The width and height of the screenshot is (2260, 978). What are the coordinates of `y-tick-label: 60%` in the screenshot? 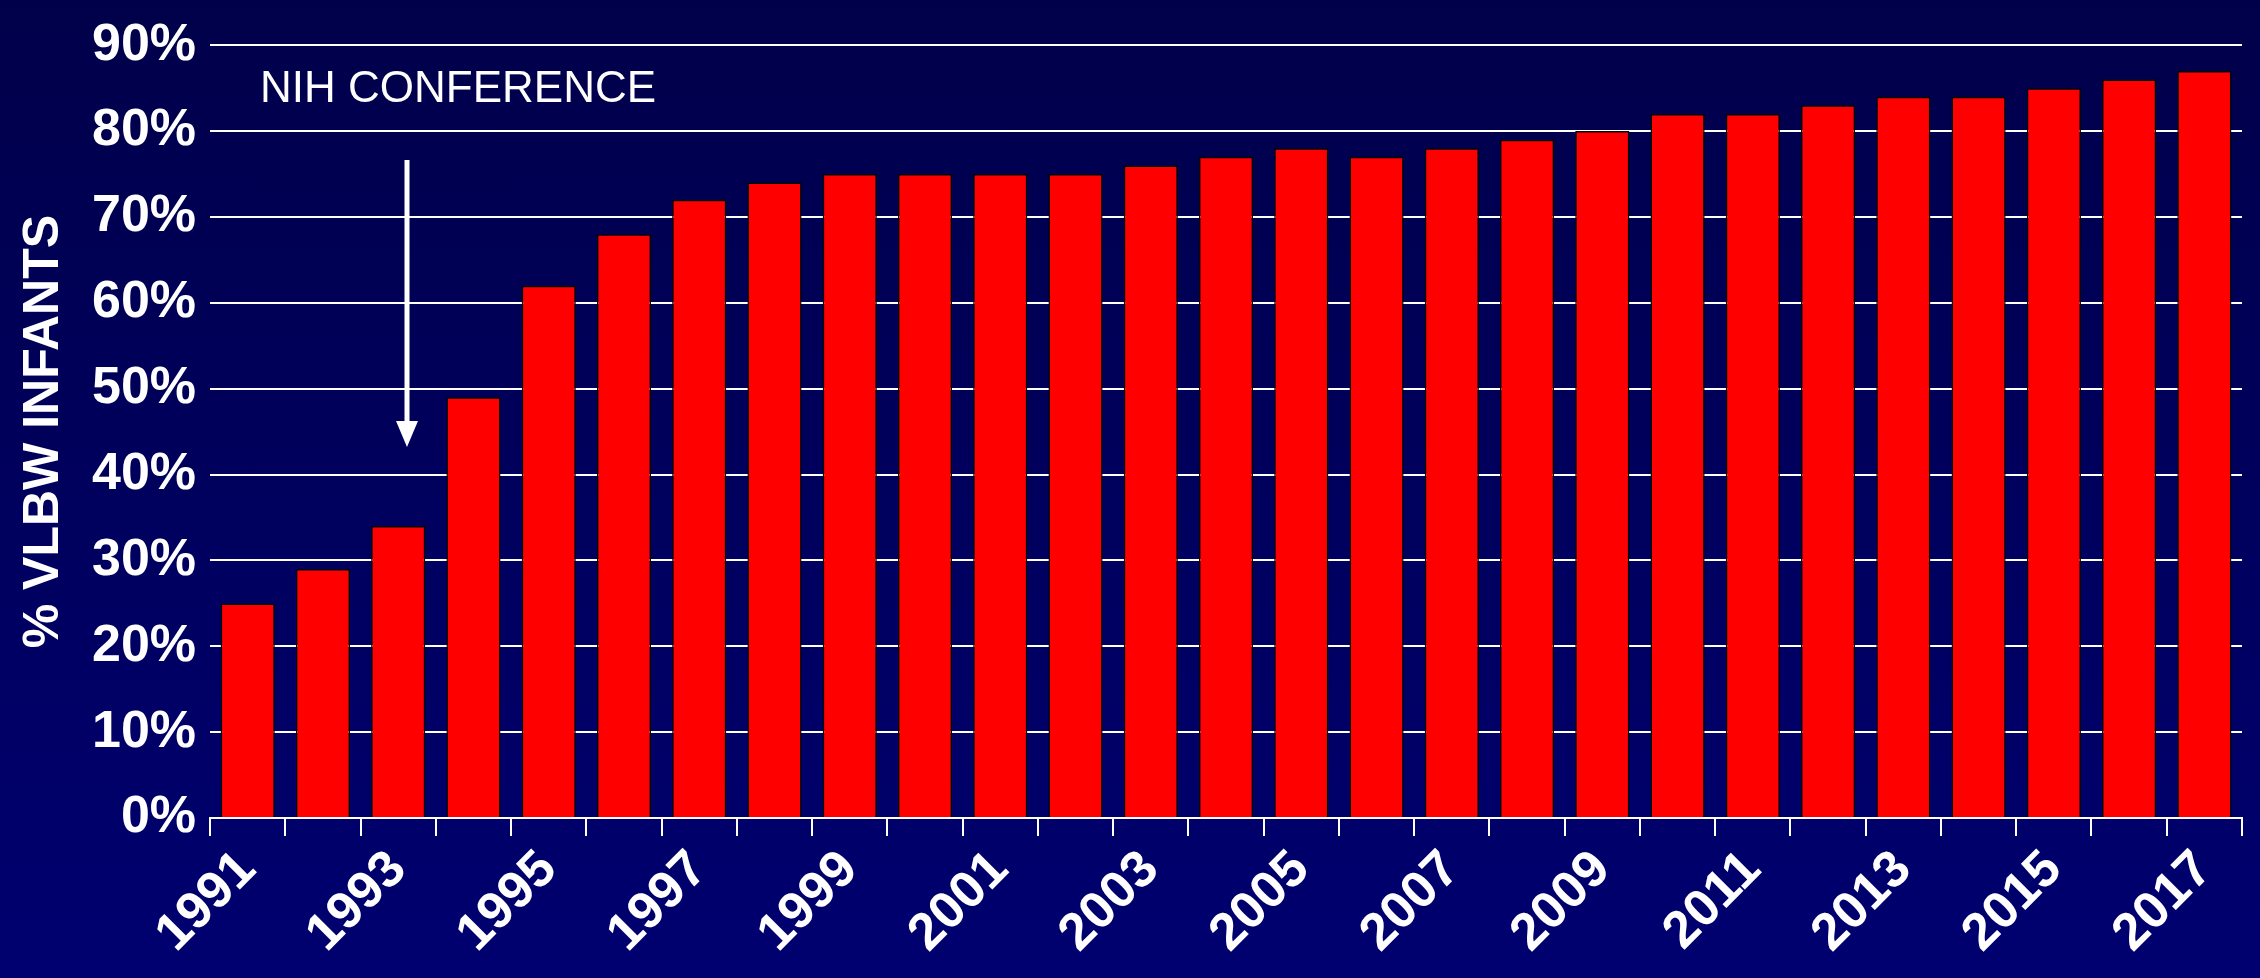 It's located at (144, 299).